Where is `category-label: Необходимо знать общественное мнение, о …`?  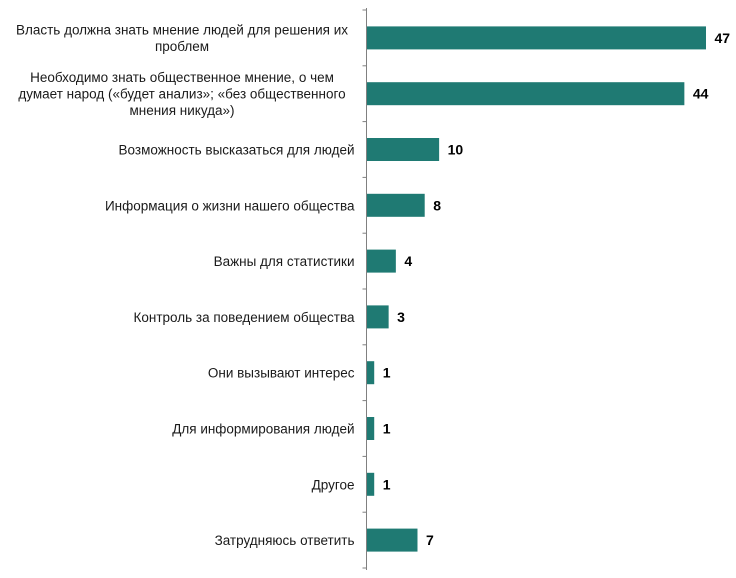 category-label: Необходимо знать общественное мнение, о … is located at coordinates (181, 94).